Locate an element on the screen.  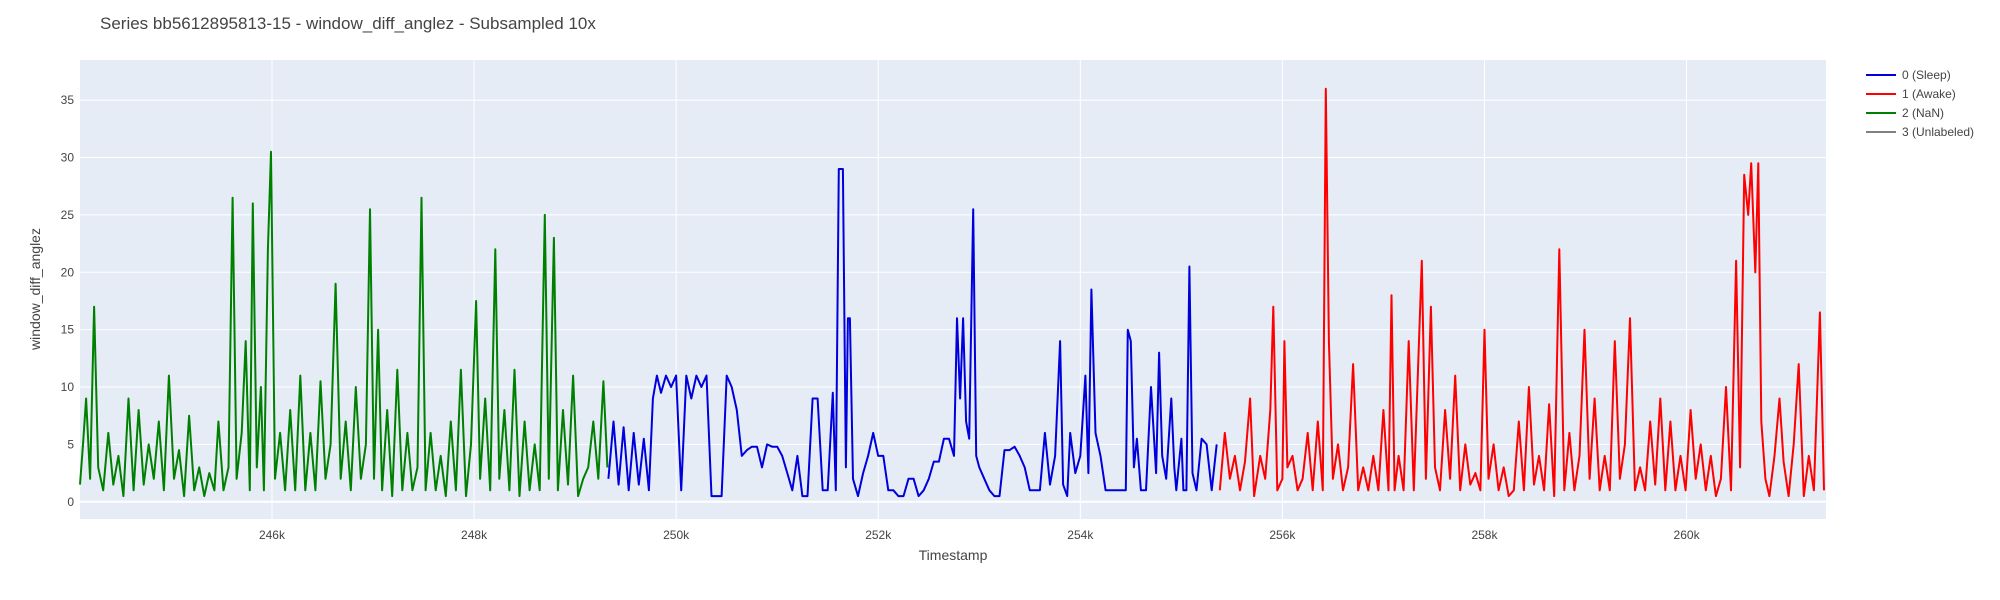
y-tick-label: 5 is located at coordinates (70, 444).